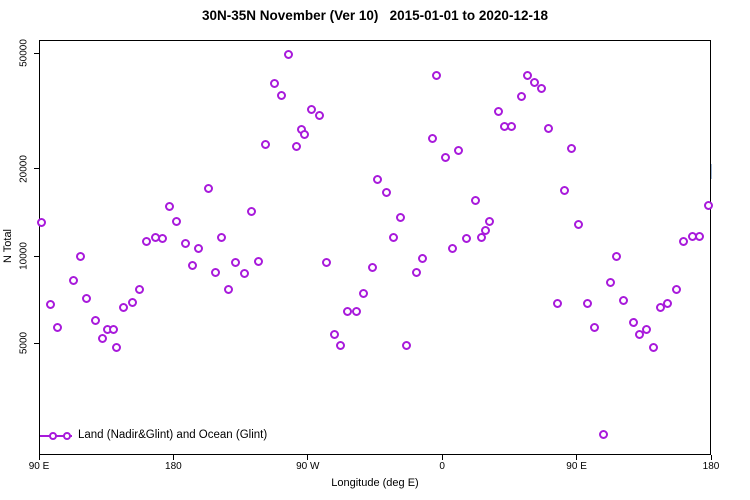  I want to click on y-axis-tick-label: 20000, so click(24, 168).